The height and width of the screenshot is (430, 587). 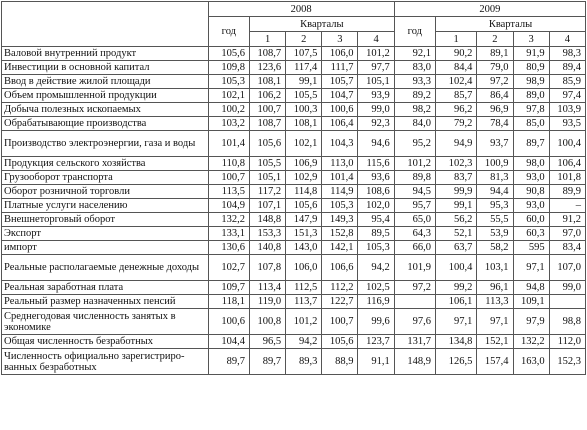 What do you see at coordinates (376, 219) in the screenshot?
I see `quarter-value-2008: 95,4` at bounding box center [376, 219].